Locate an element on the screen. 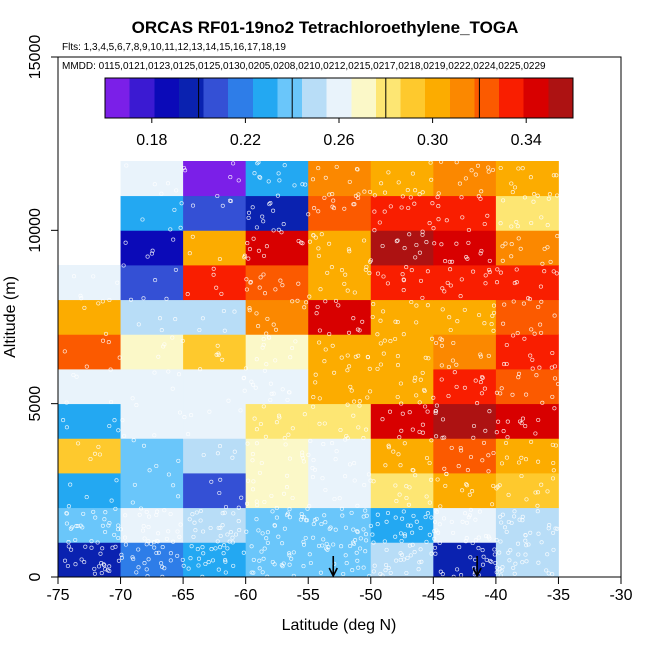 Image resolution: width=650 pixels, height=650 pixels. x-tick-label: -40 is located at coordinates (495, 595).